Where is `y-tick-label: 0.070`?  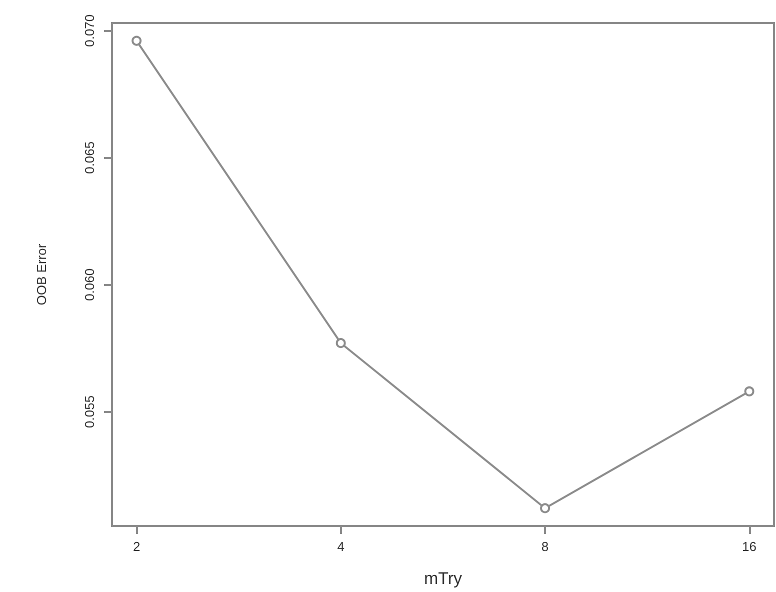 y-tick-label: 0.070 is located at coordinates (89, 30).